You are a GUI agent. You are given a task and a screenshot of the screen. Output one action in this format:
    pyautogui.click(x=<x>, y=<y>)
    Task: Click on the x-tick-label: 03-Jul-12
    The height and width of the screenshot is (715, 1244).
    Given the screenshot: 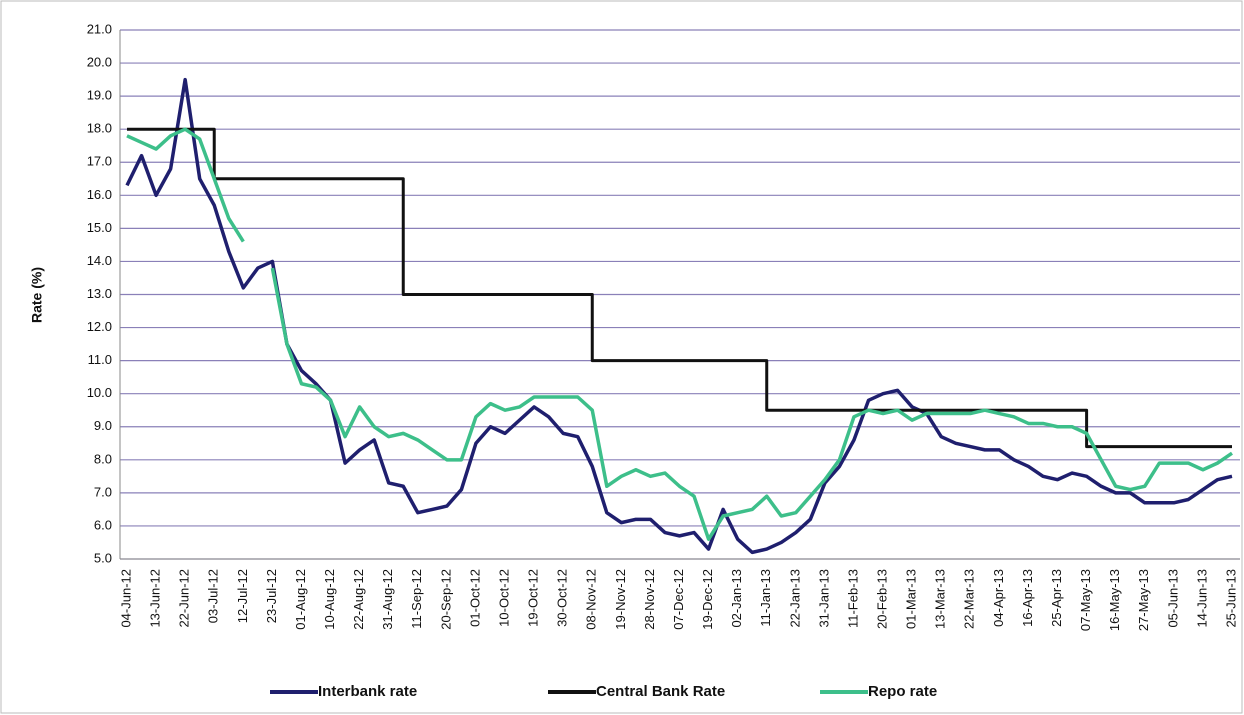 What is the action you would take?
    pyautogui.click(x=213, y=596)
    